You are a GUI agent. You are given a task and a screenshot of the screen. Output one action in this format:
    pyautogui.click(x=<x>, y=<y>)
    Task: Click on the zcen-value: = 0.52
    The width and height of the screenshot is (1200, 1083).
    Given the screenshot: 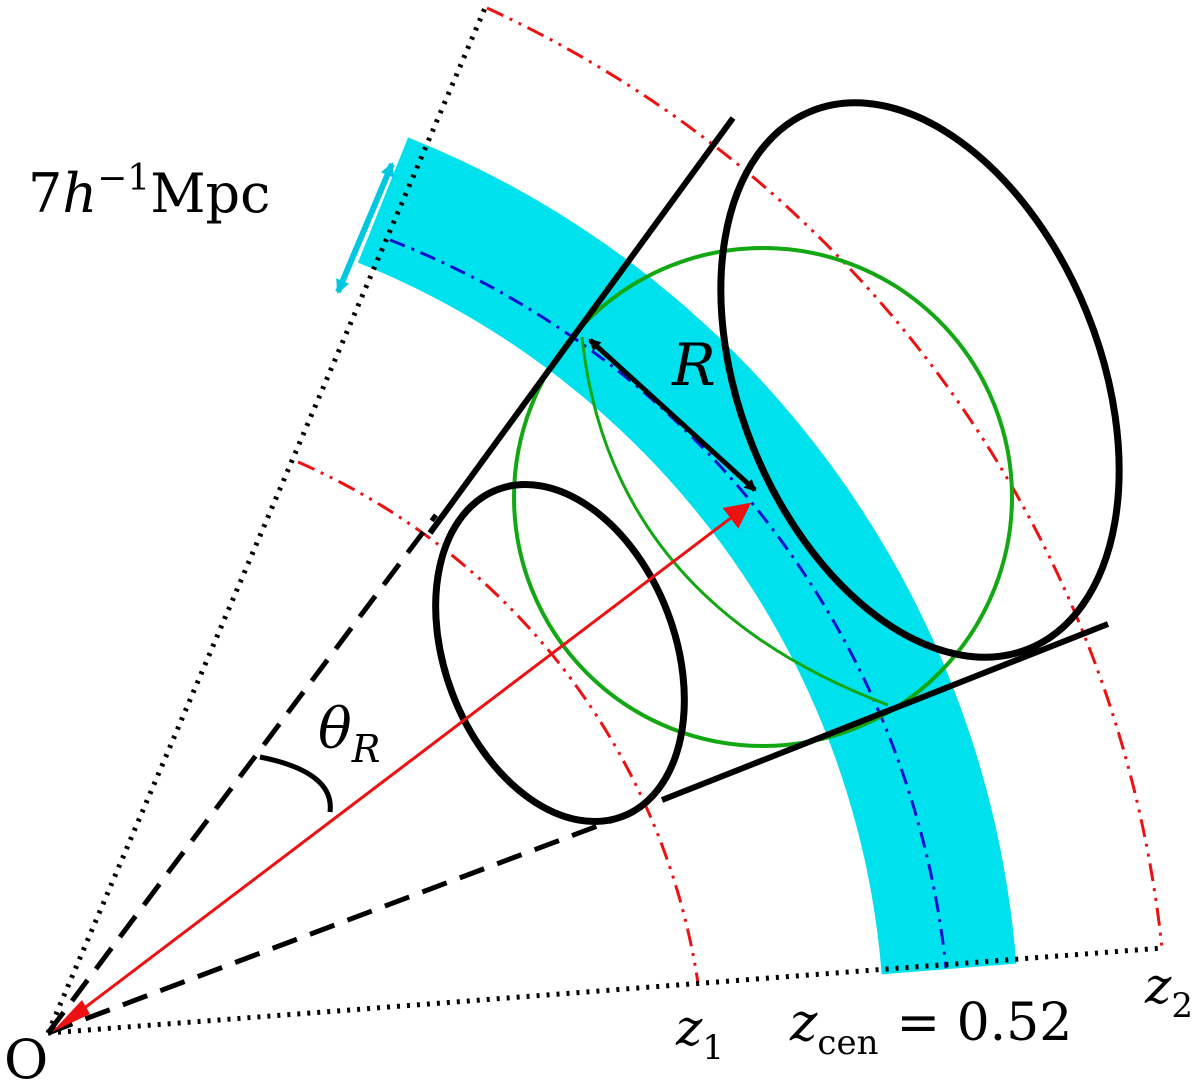 What is the action you would take?
    pyautogui.click(x=984, y=1023)
    